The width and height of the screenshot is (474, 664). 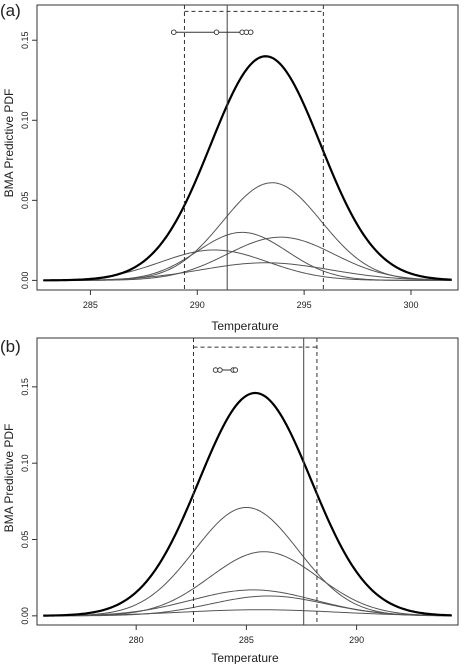 I want to click on x-tick-label: 280, so click(x=136, y=640).